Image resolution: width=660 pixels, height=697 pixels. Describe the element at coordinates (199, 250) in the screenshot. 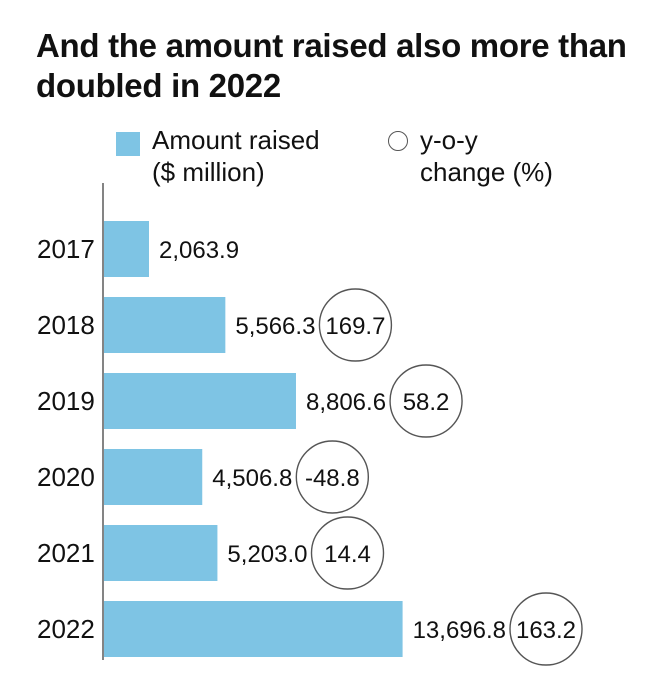

I see `bar-value-label: 2,063.9` at that location.